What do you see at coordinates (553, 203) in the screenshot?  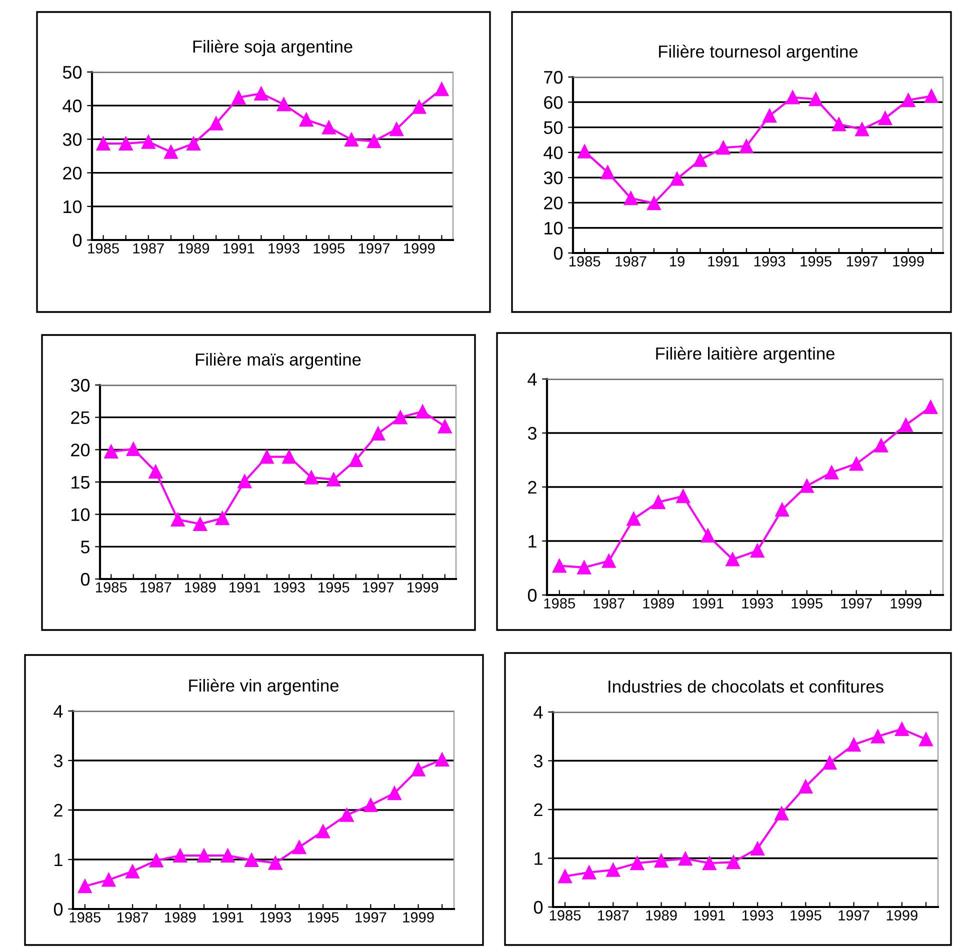 I see `y-tick-label: 20` at bounding box center [553, 203].